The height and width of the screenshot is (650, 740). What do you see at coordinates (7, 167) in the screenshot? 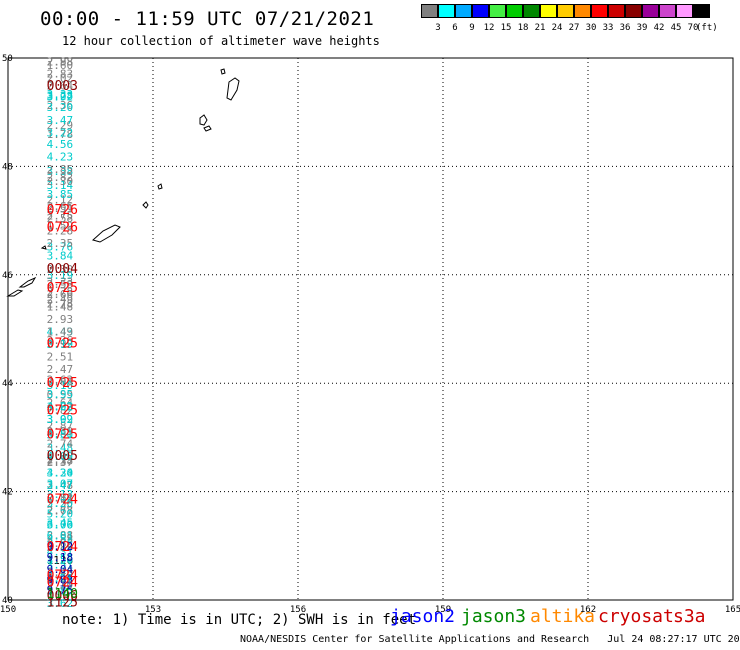
I see `latitude-label: 48` at bounding box center [7, 167].